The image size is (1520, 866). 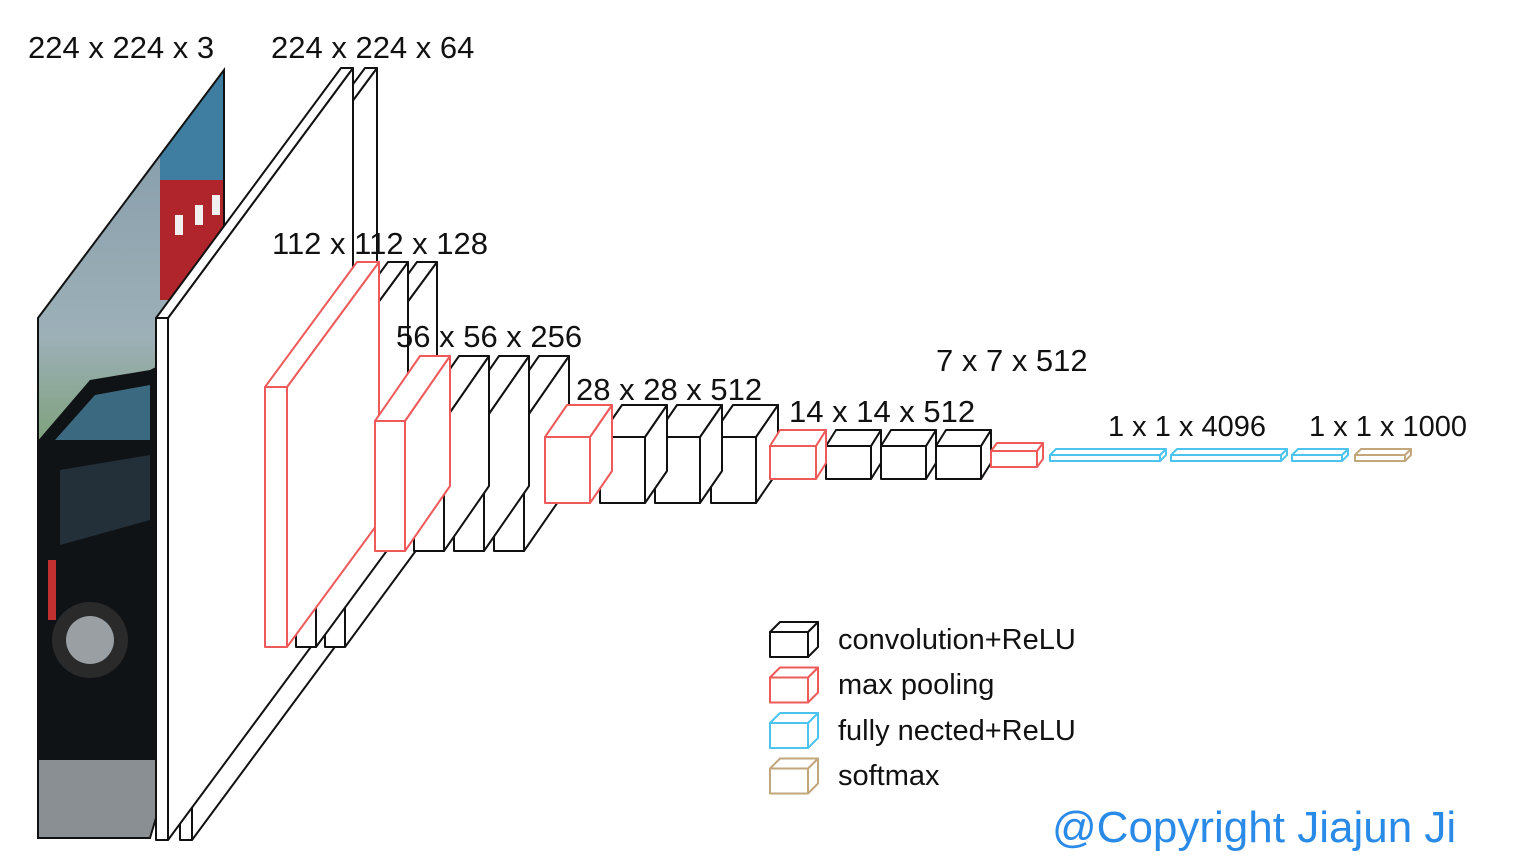 What do you see at coordinates (798, 438) in the screenshot?
I see `pool4-top` at bounding box center [798, 438].